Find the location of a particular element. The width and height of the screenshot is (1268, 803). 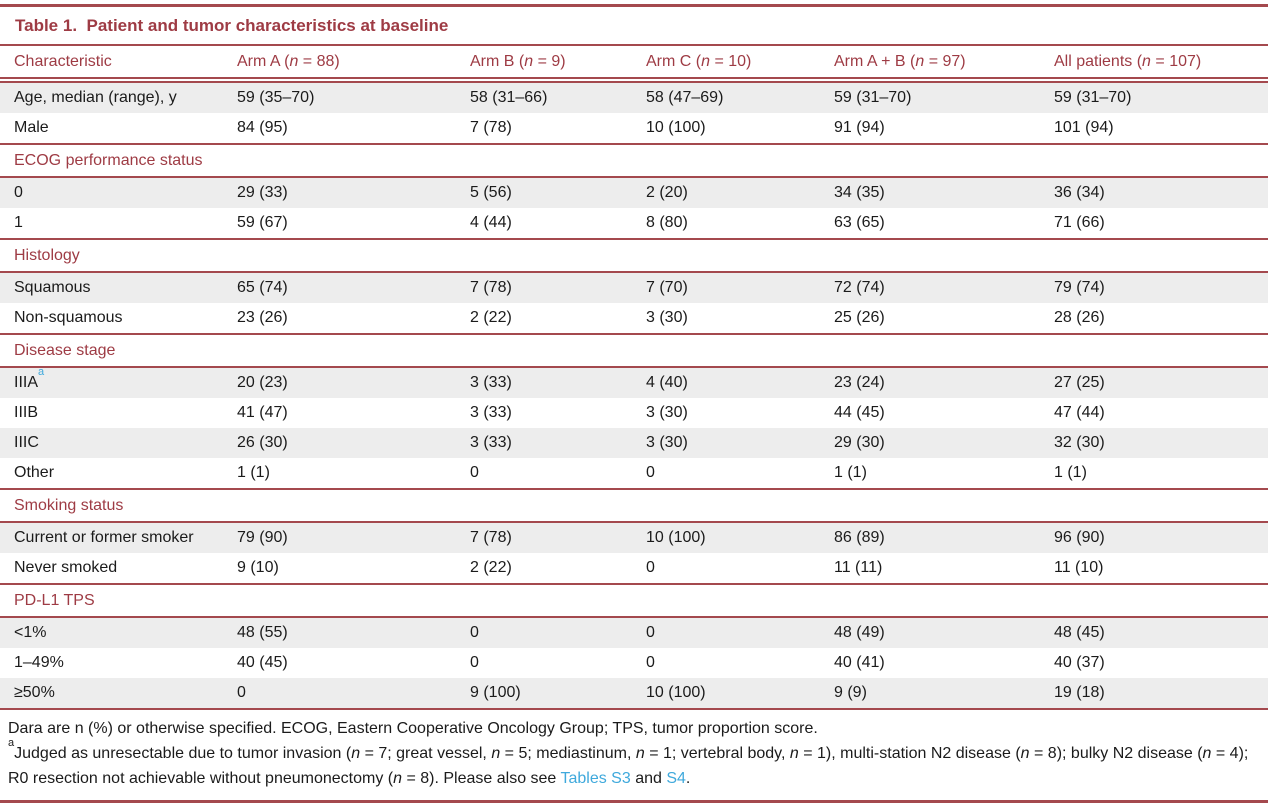

table-cell: 59 (31–70) is located at coordinates (1161, 98).